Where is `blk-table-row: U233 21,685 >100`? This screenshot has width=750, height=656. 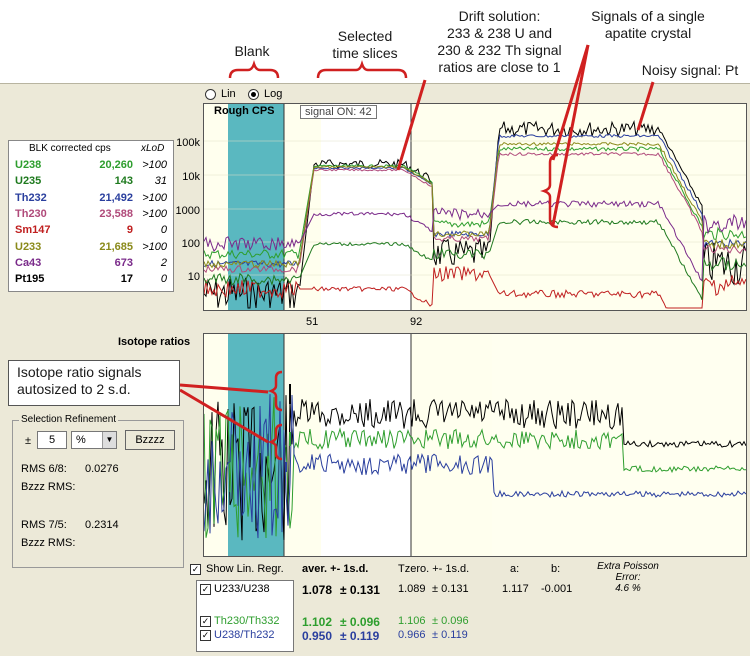
blk-table-row: U233 21,685 >100 is located at coordinates (97, 249).